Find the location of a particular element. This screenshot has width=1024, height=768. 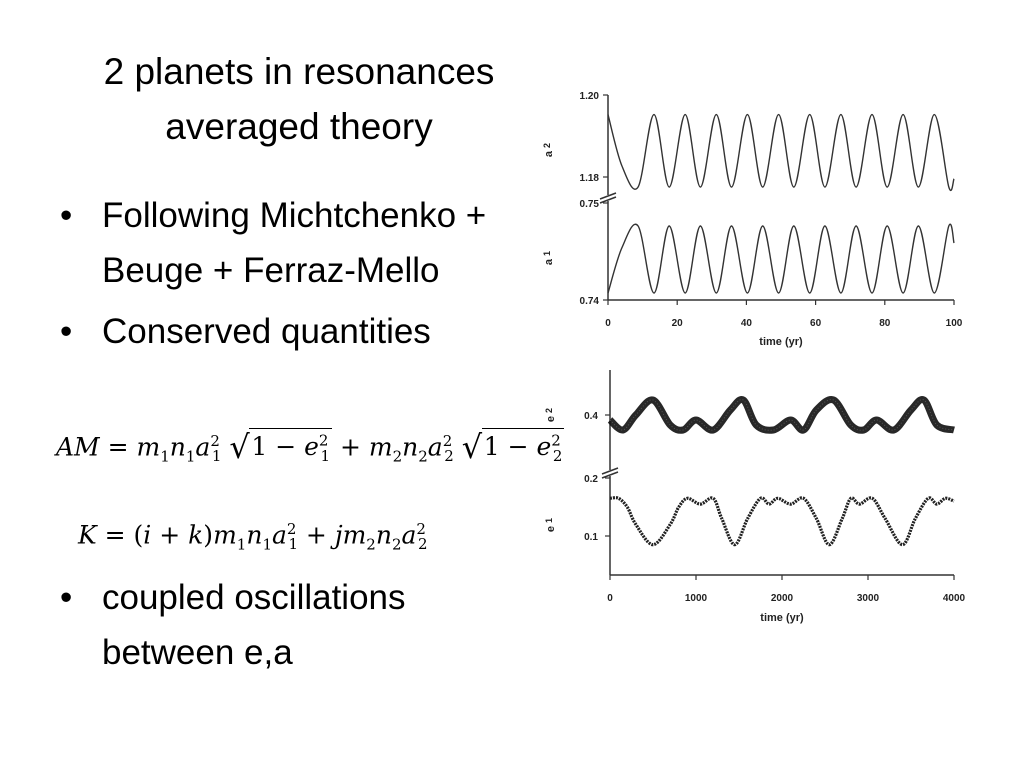

x-tick-label: 80 is located at coordinates (885, 323).